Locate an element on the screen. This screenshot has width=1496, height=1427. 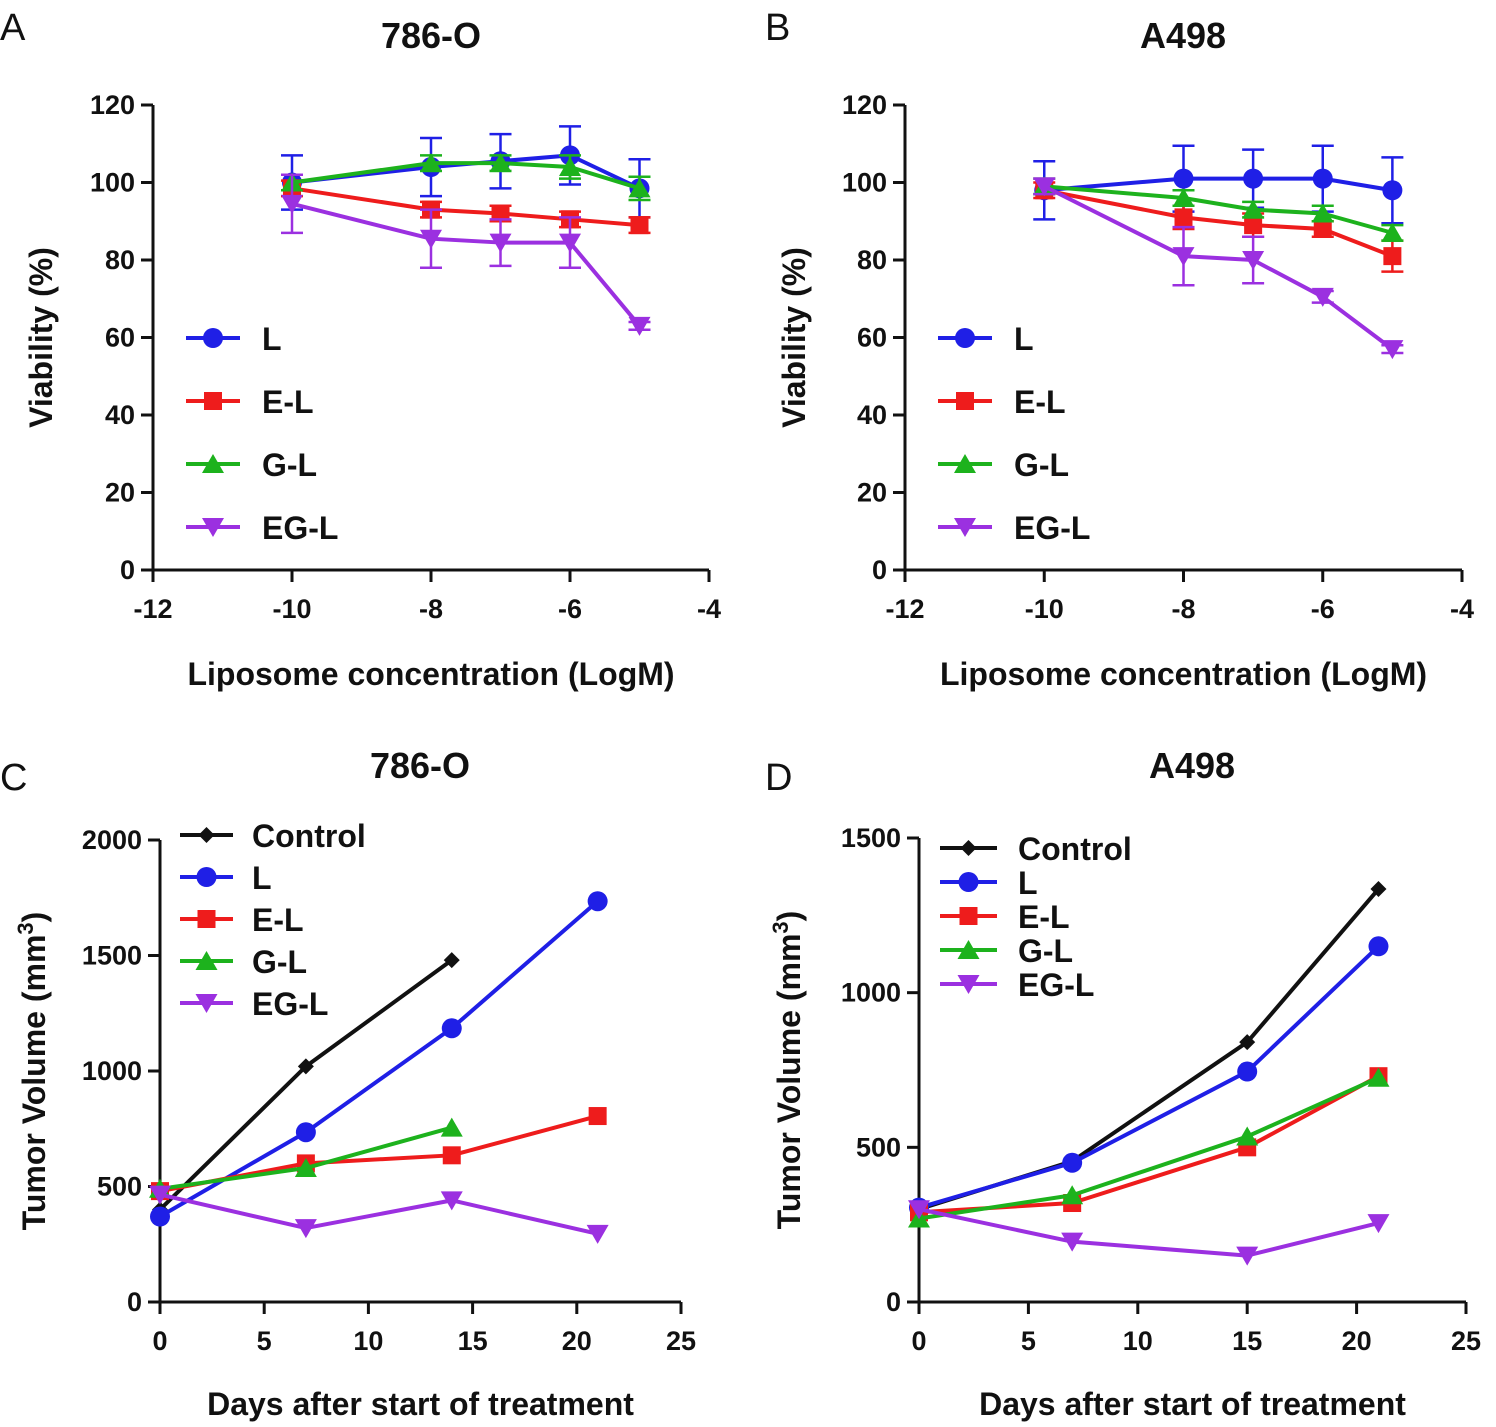
x-tick-label: -10 is located at coordinates (1044, 609).